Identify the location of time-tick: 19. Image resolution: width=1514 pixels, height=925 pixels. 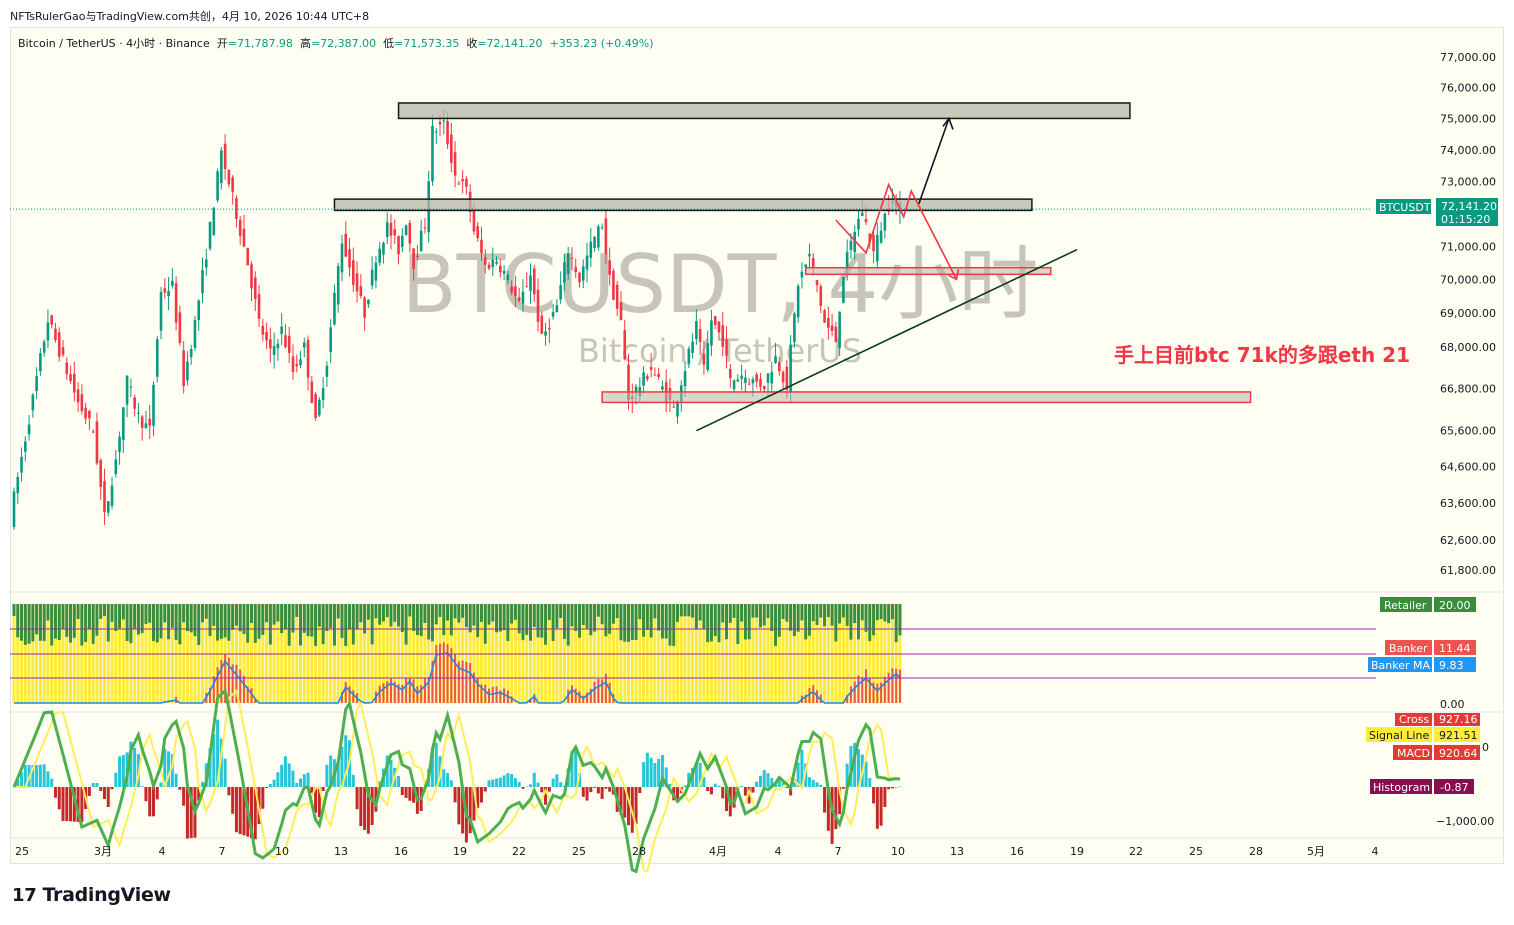
(460, 851).